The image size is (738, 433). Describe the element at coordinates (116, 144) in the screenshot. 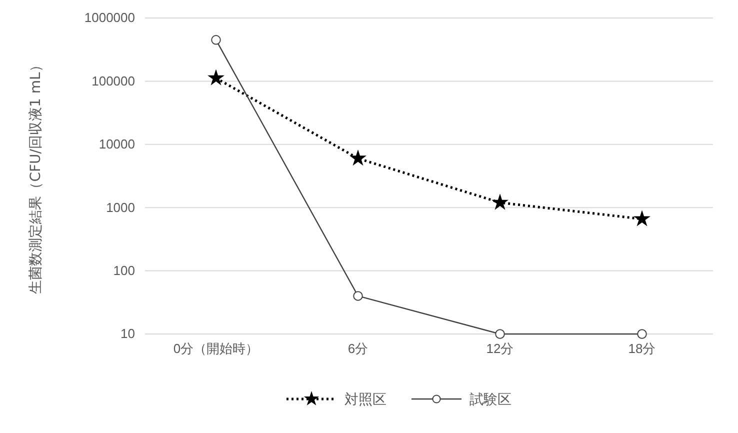

I see `y-tick-label: 10000` at that location.